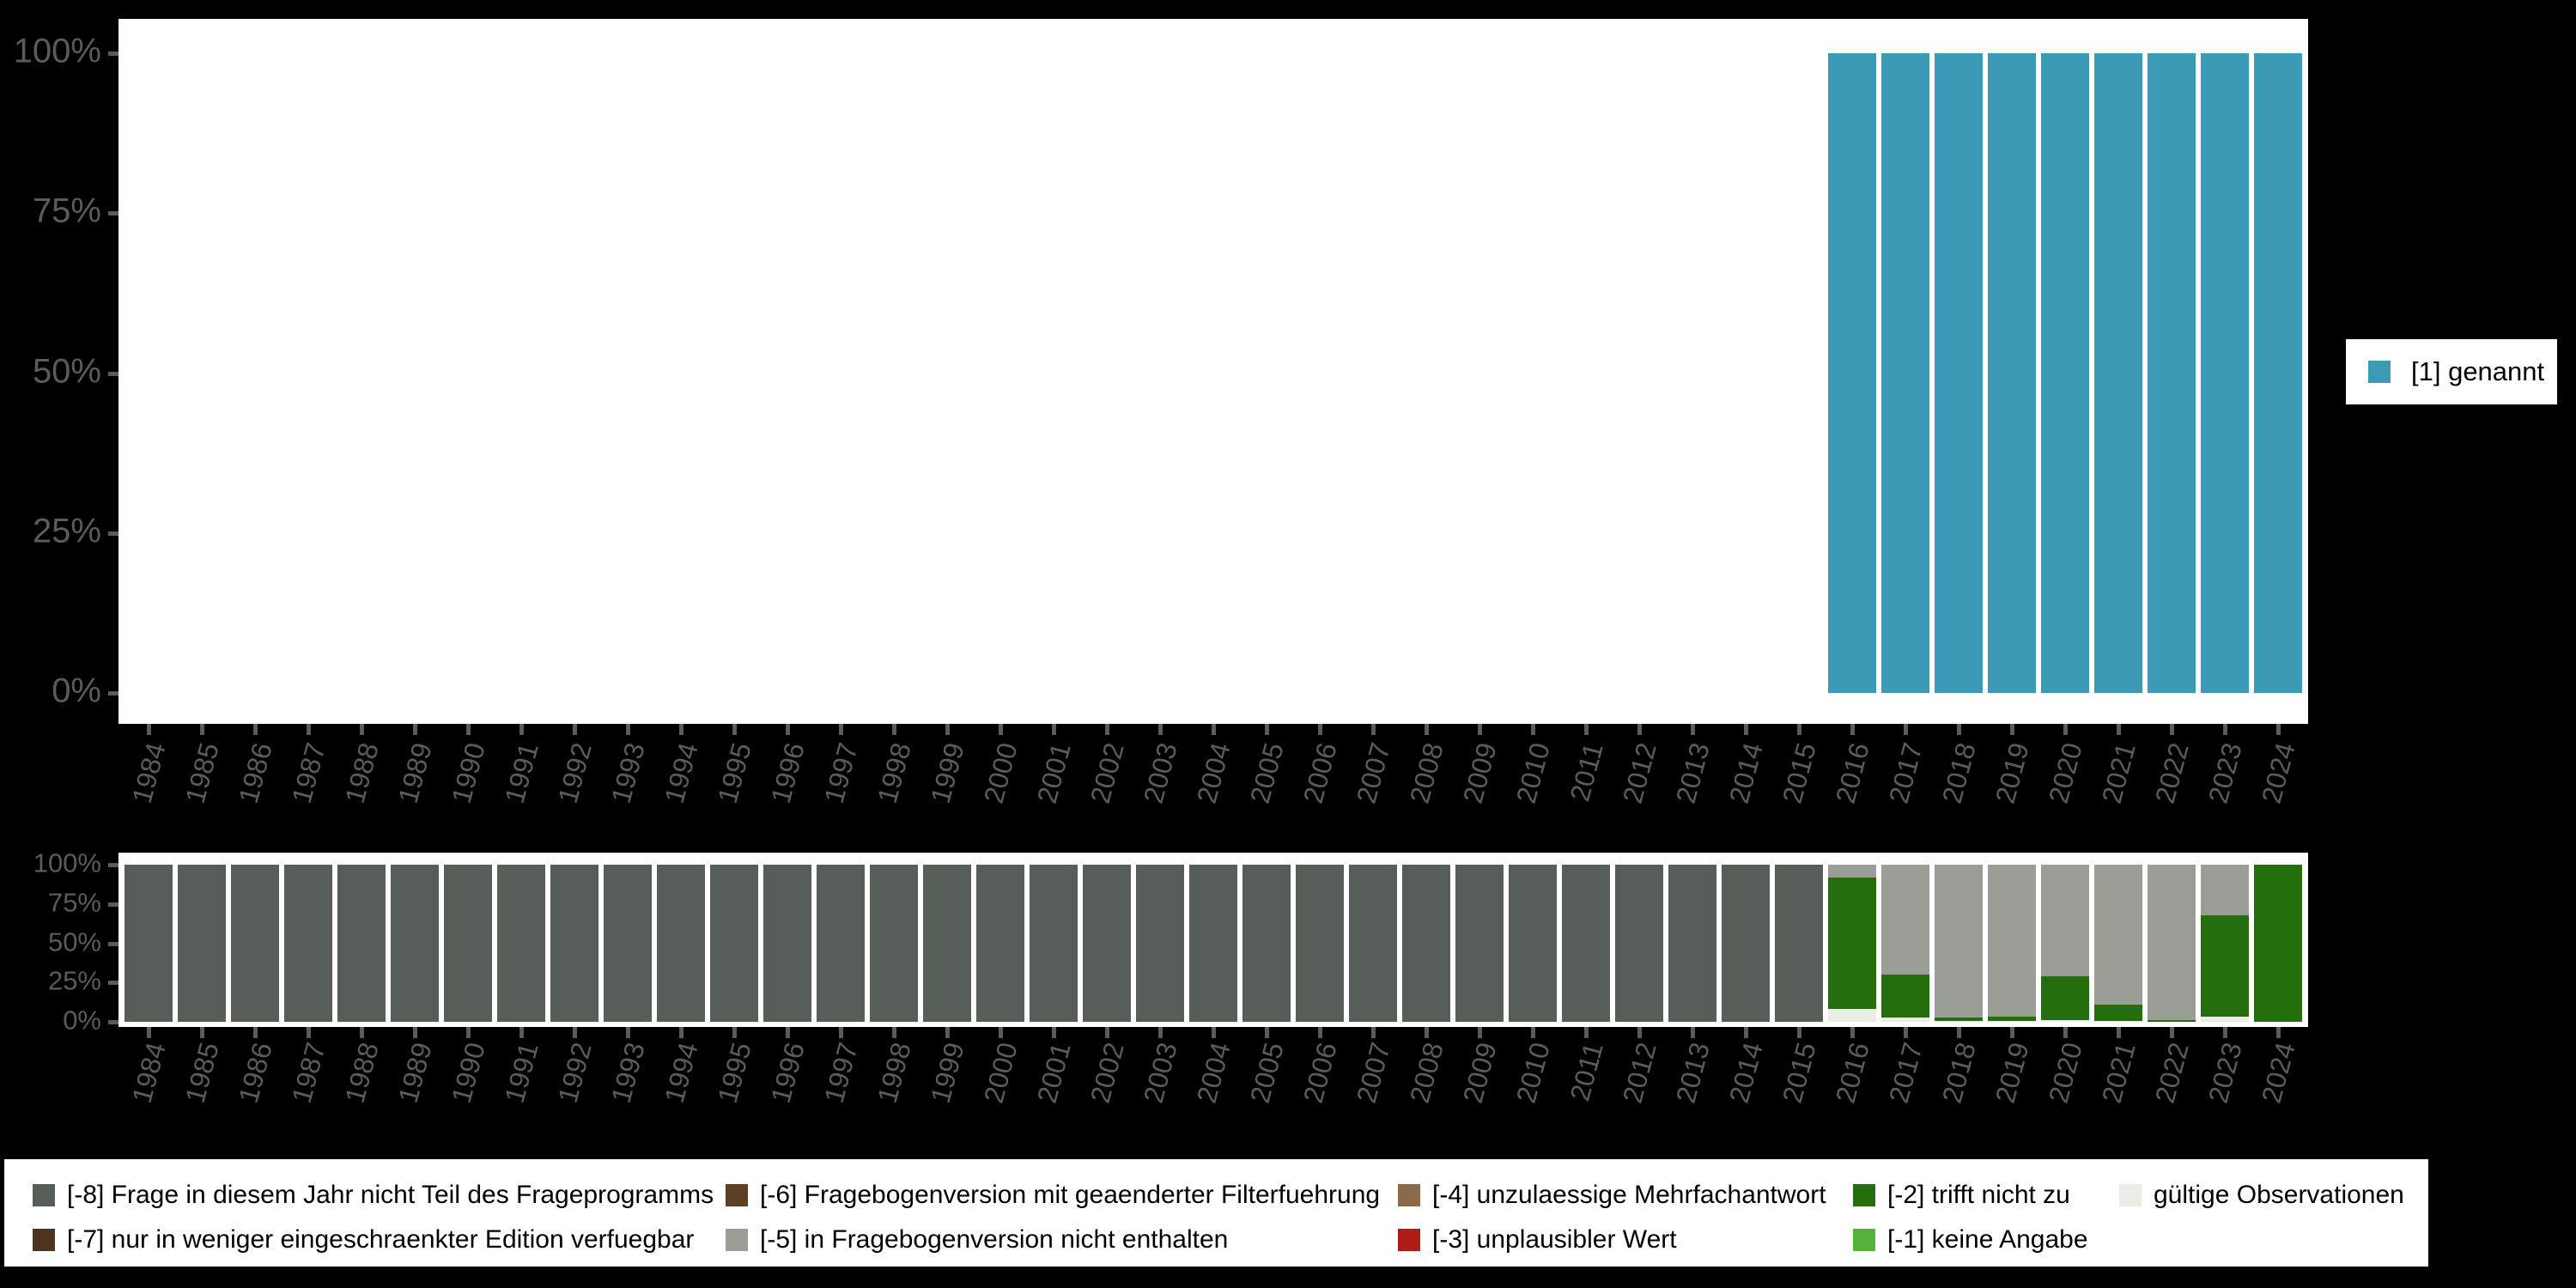 The image size is (2576, 1288). Describe the element at coordinates (1160, 943) in the screenshot. I see `bar-2003-segment--8` at that location.